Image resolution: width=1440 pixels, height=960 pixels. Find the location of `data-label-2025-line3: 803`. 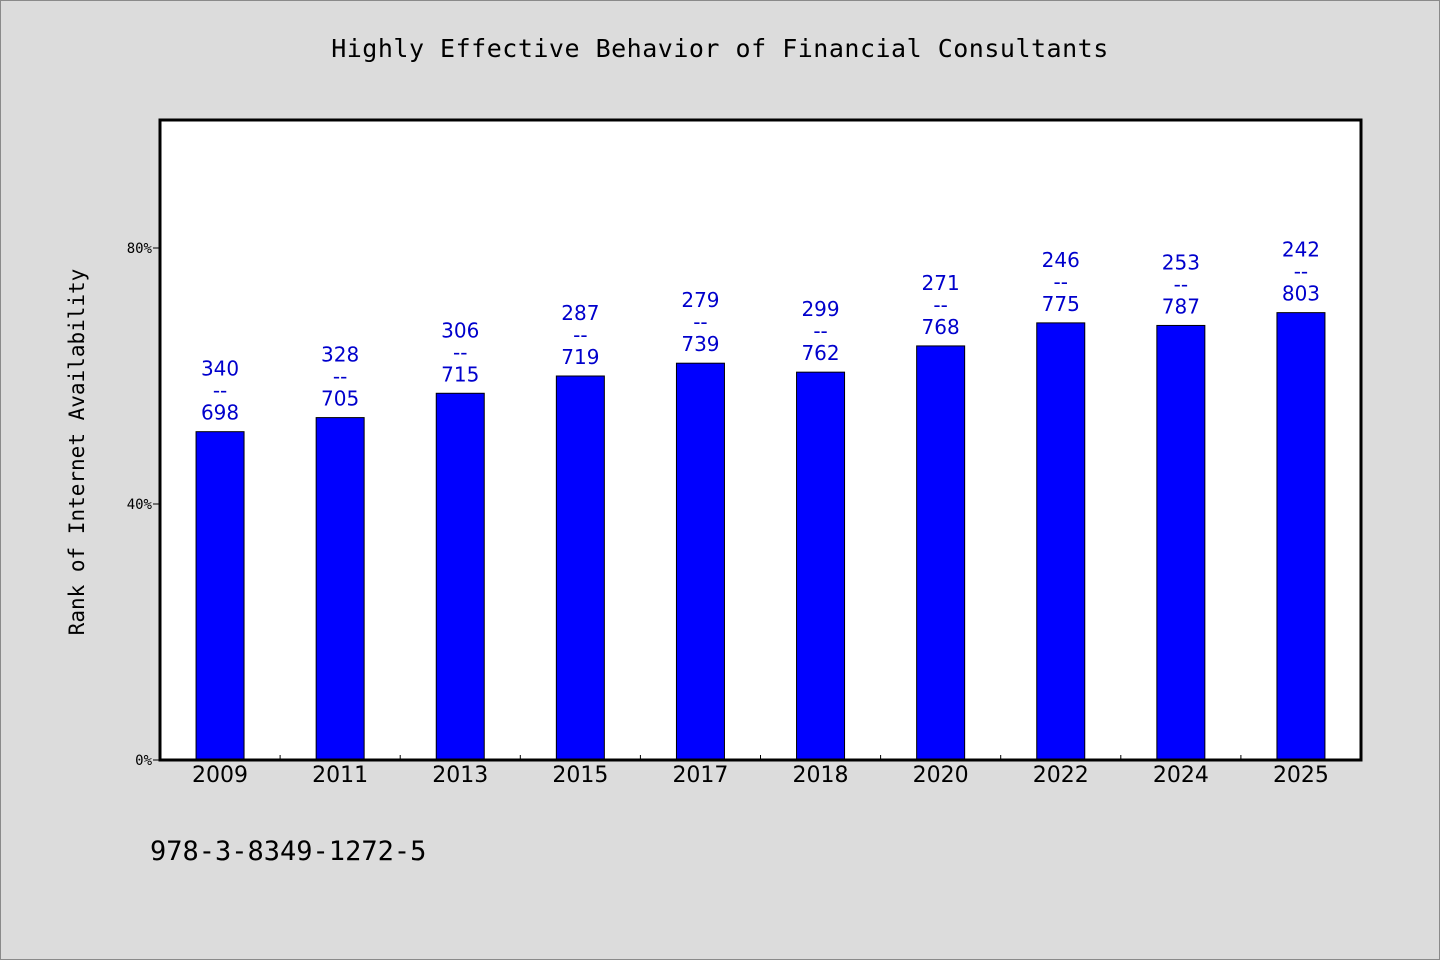

data-label-2025-line3: 803 is located at coordinates (1301, 294).